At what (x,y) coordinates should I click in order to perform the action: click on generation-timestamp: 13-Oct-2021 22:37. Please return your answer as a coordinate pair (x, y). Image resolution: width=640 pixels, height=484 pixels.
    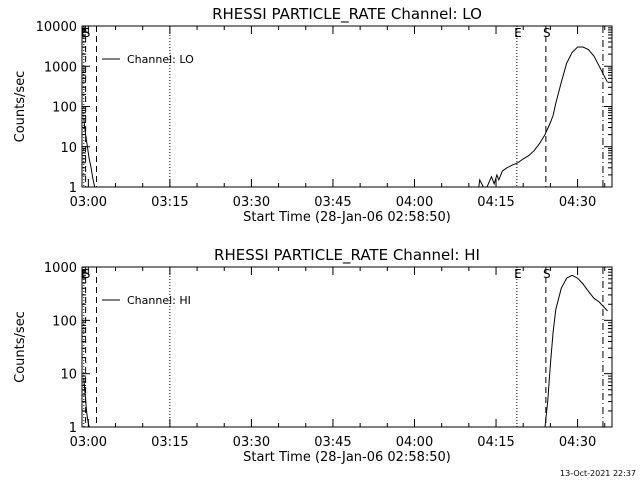
    Looking at the image, I should click on (598, 473).